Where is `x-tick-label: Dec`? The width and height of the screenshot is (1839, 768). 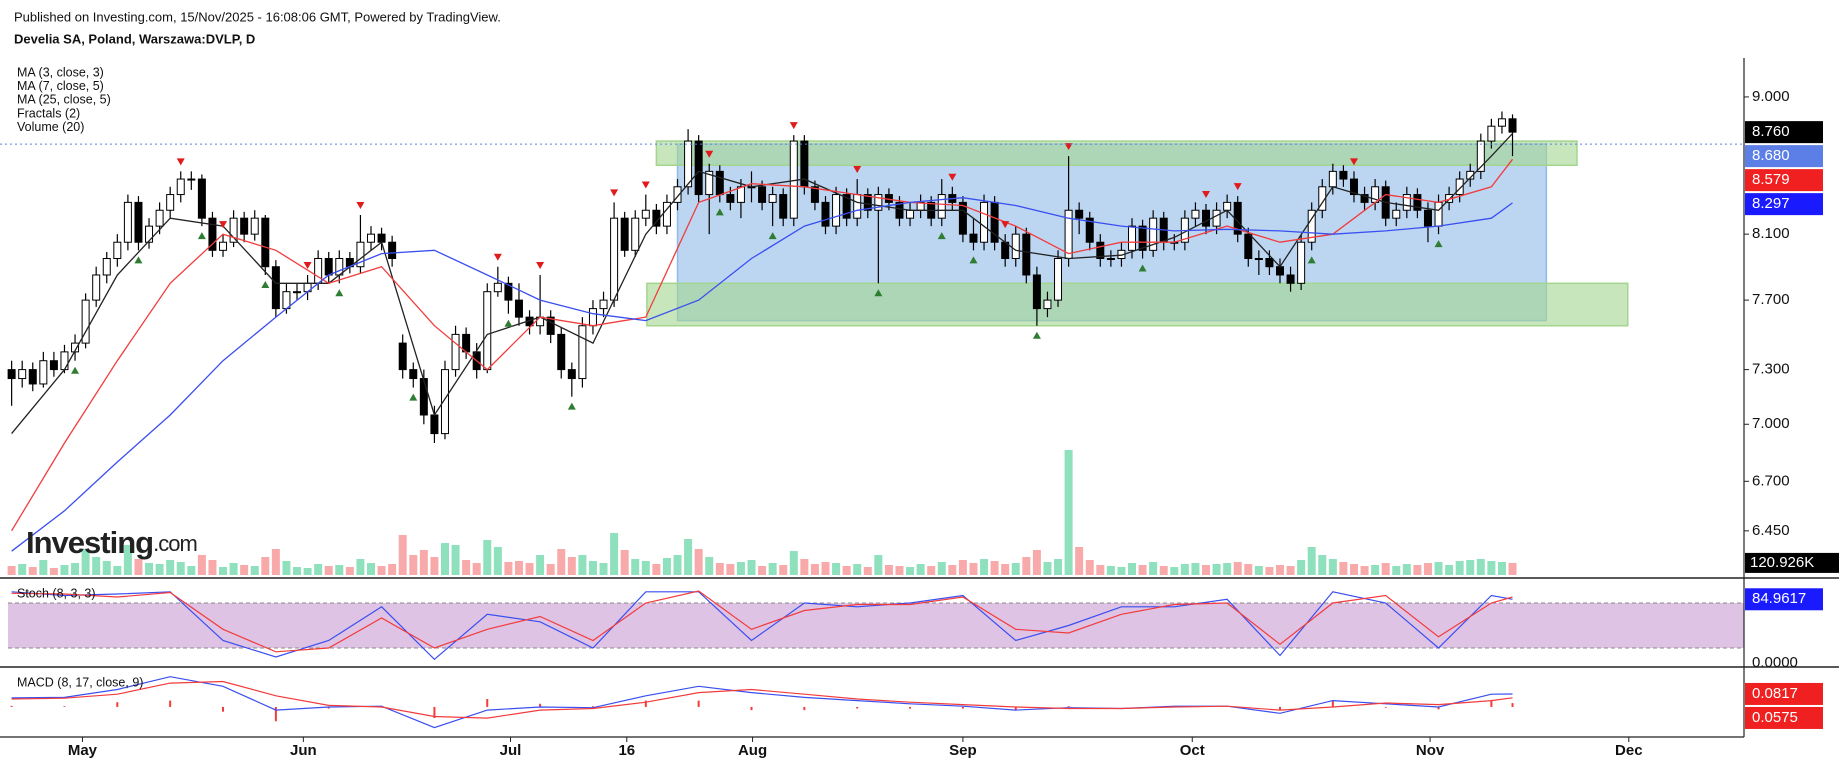 x-tick-label: Dec is located at coordinates (1629, 750).